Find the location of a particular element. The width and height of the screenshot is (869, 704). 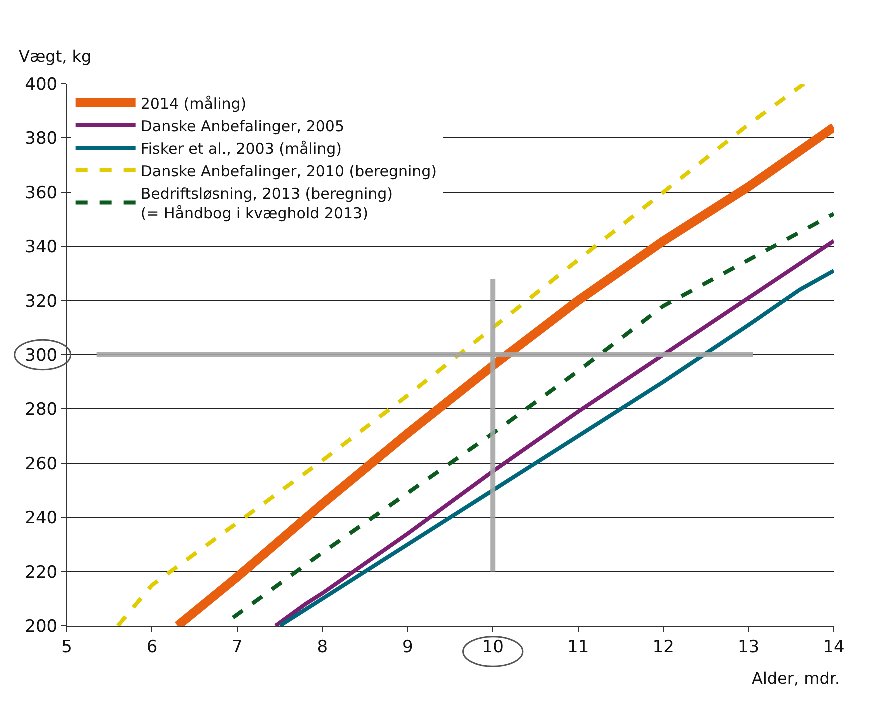

x-tick-label: 12 is located at coordinates (663, 647).